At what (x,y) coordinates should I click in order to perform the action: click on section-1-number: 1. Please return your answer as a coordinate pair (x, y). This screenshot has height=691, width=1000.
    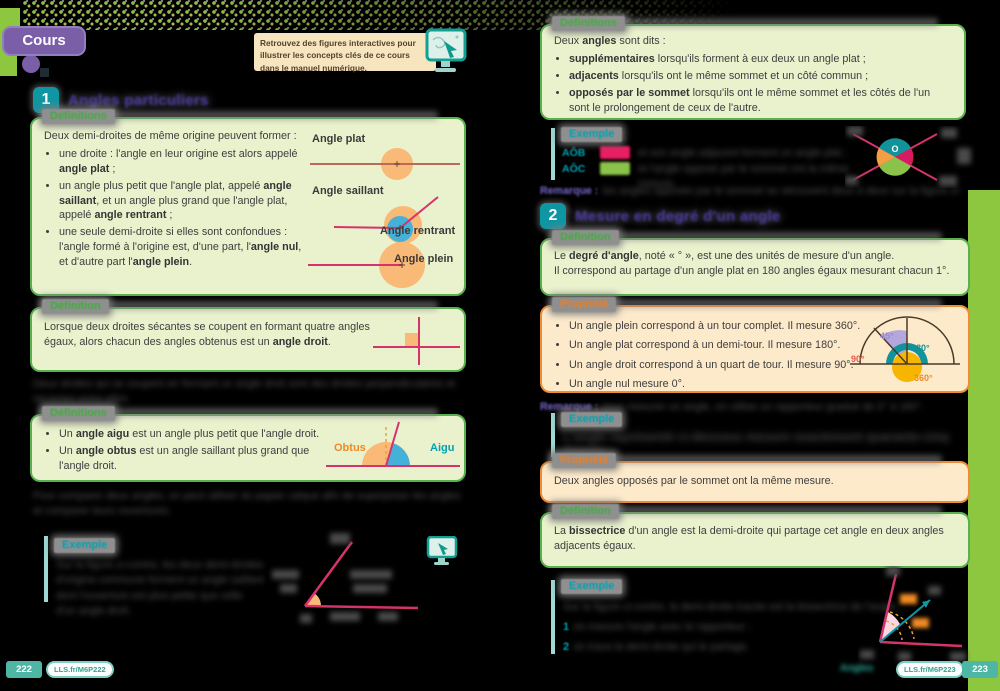
    Looking at the image, I should click on (46, 100).